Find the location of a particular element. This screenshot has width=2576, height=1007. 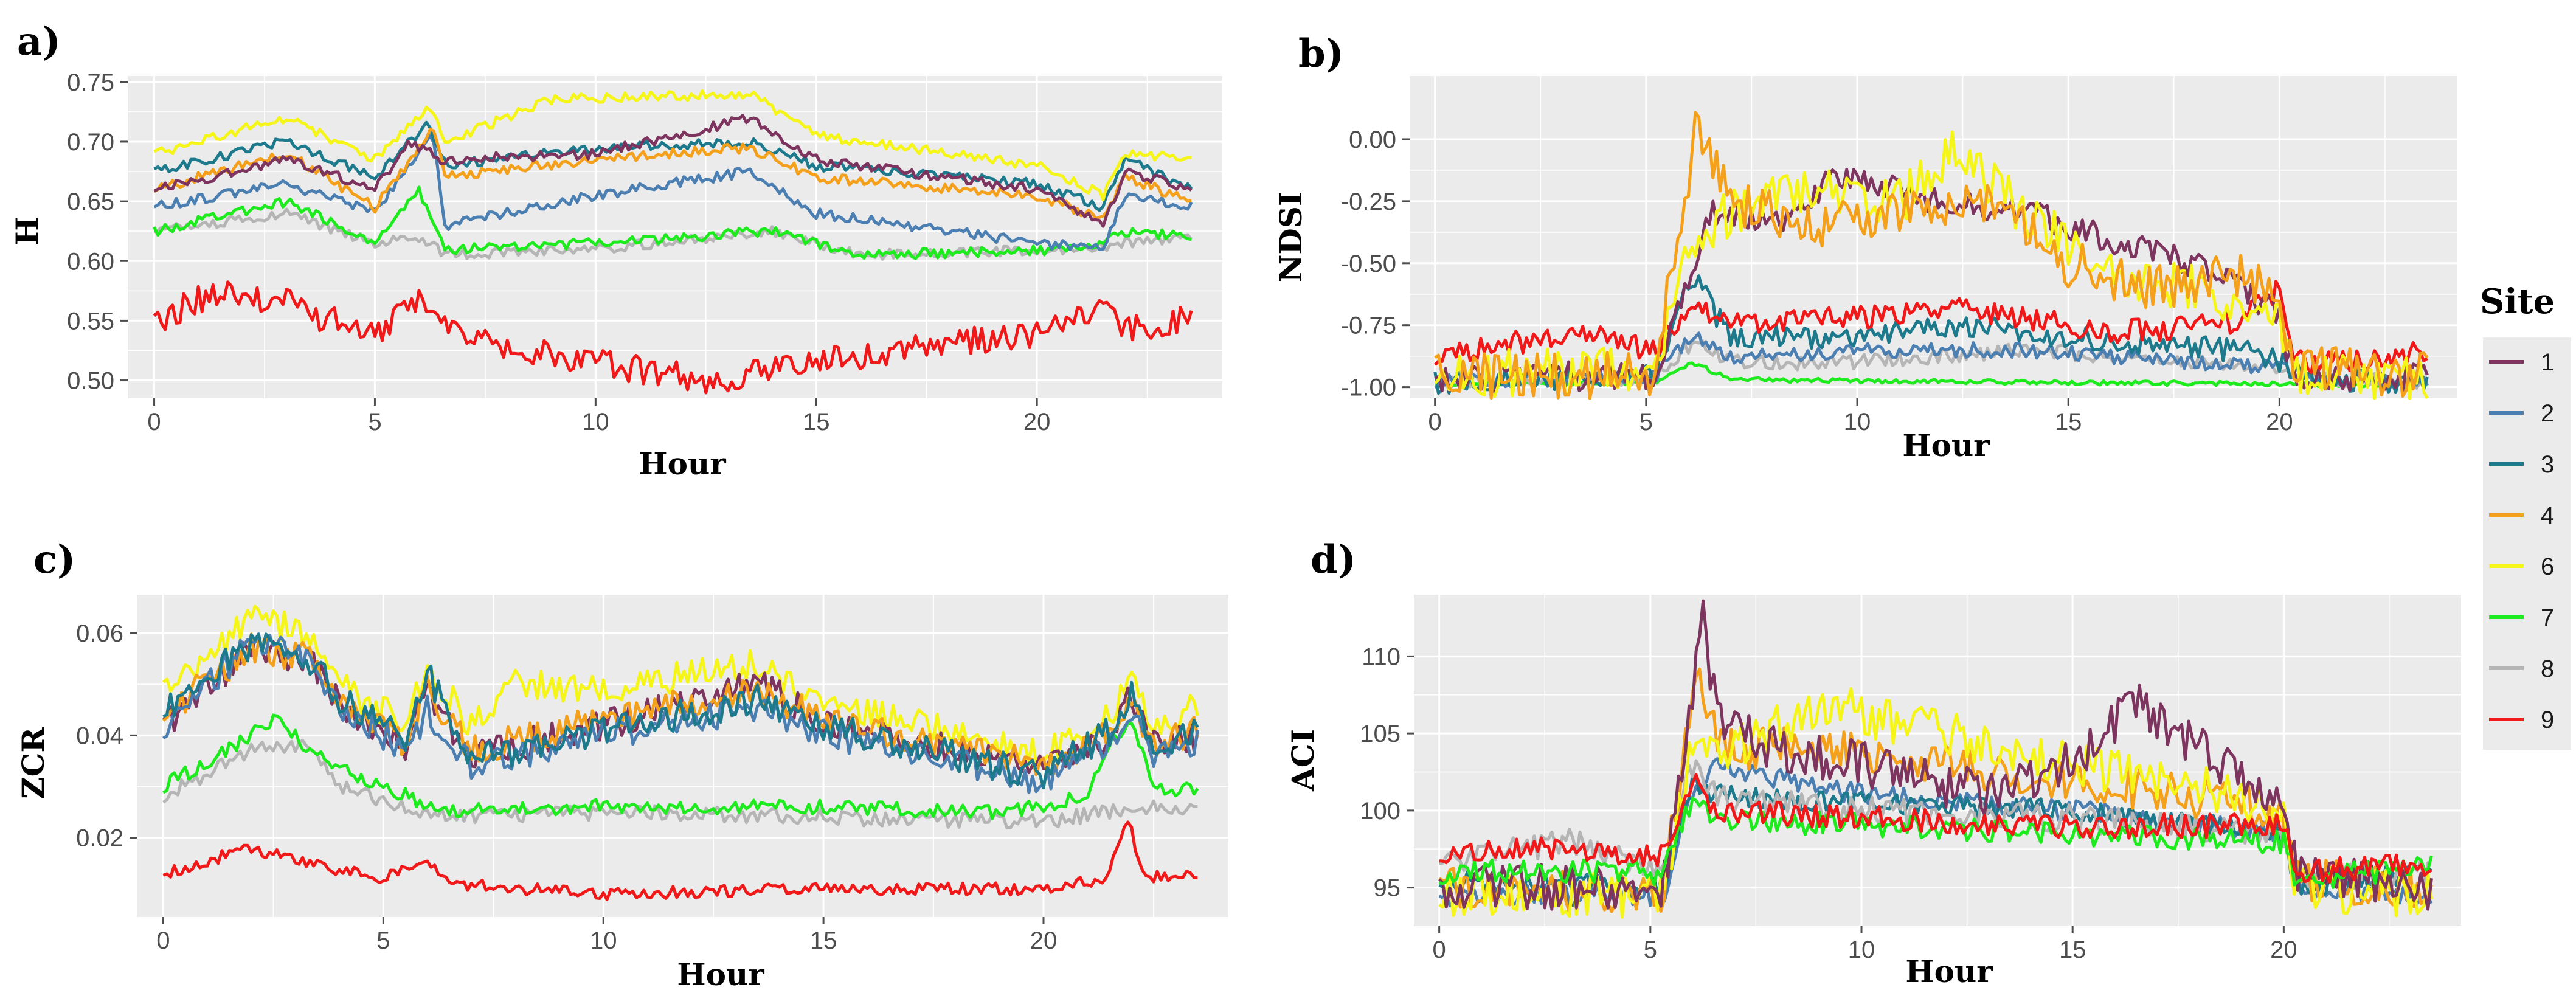

ytick-label-b-3: -0.25 is located at coordinates (1368, 202).